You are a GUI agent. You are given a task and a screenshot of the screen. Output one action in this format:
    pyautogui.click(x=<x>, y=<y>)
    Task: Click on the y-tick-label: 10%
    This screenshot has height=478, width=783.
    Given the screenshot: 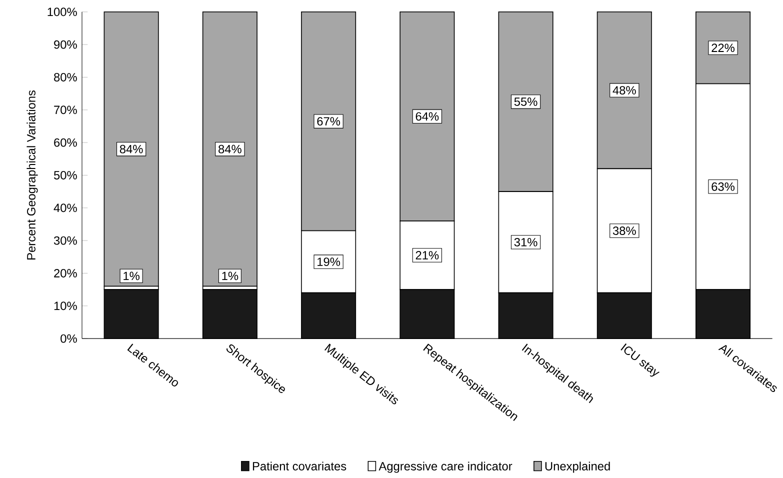 What is the action you would take?
    pyautogui.click(x=65, y=306)
    